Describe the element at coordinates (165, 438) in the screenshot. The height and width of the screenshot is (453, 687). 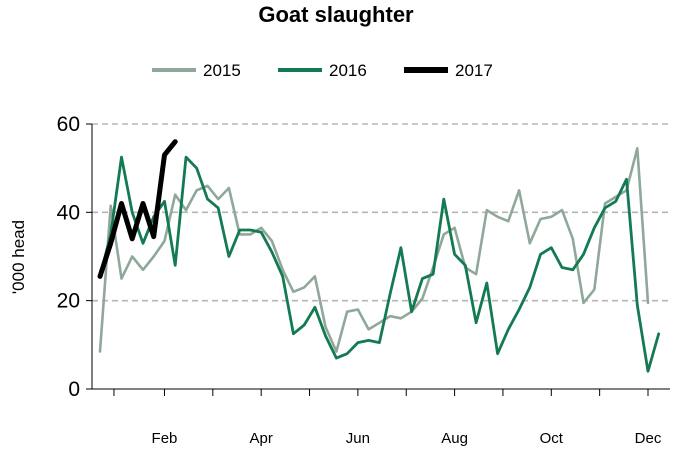
I see `x-tick-label-feb: Feb` at that location.